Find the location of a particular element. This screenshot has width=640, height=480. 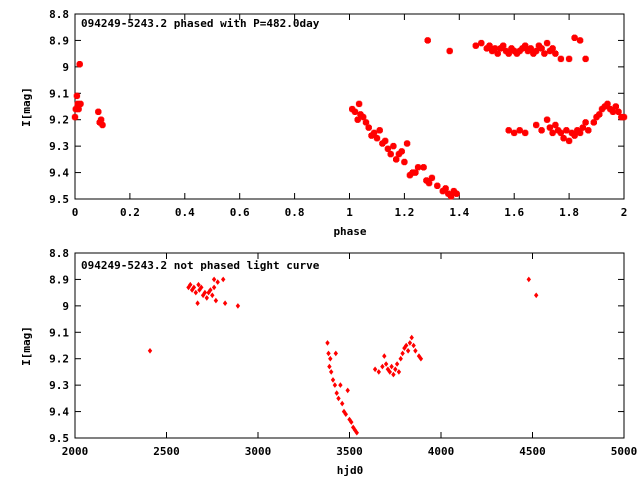

x-tick-label: 0.6 is located at coordinates (240, 212).